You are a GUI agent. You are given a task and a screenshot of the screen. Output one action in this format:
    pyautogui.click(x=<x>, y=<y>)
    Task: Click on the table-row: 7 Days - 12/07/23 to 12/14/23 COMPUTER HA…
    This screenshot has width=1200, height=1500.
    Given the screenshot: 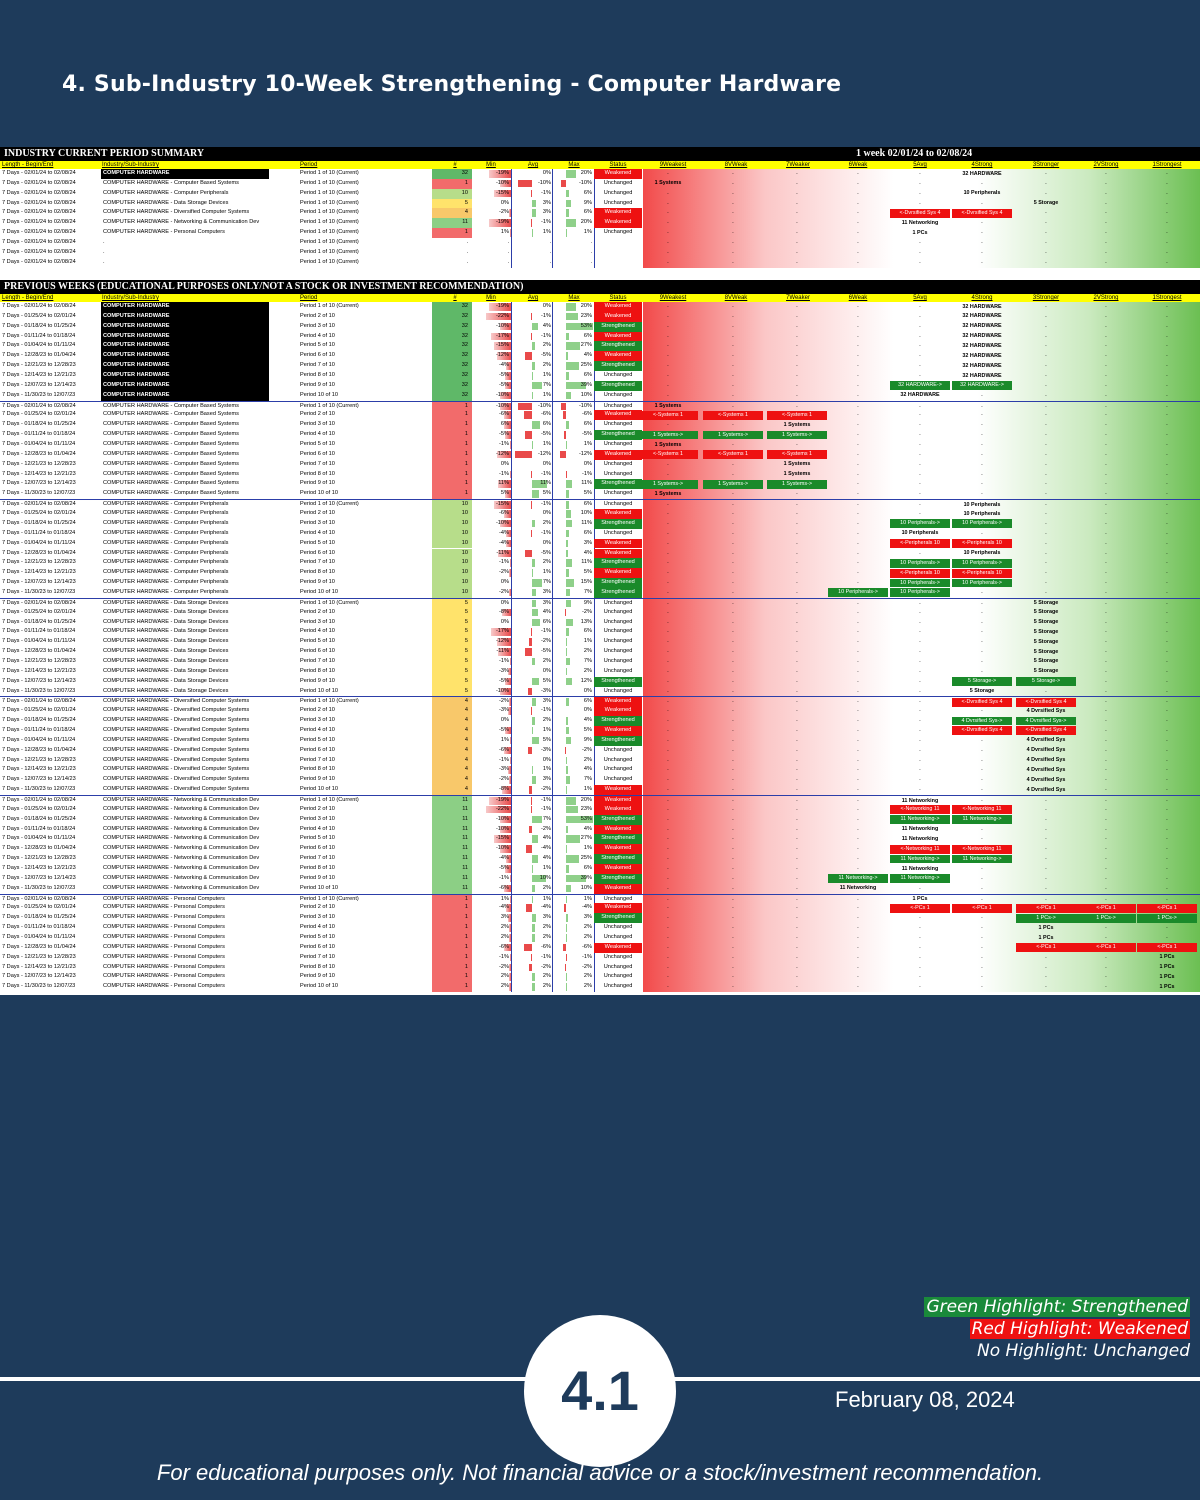 What is the action you would take?
    pyautogui.click(x=600, y=583)
    